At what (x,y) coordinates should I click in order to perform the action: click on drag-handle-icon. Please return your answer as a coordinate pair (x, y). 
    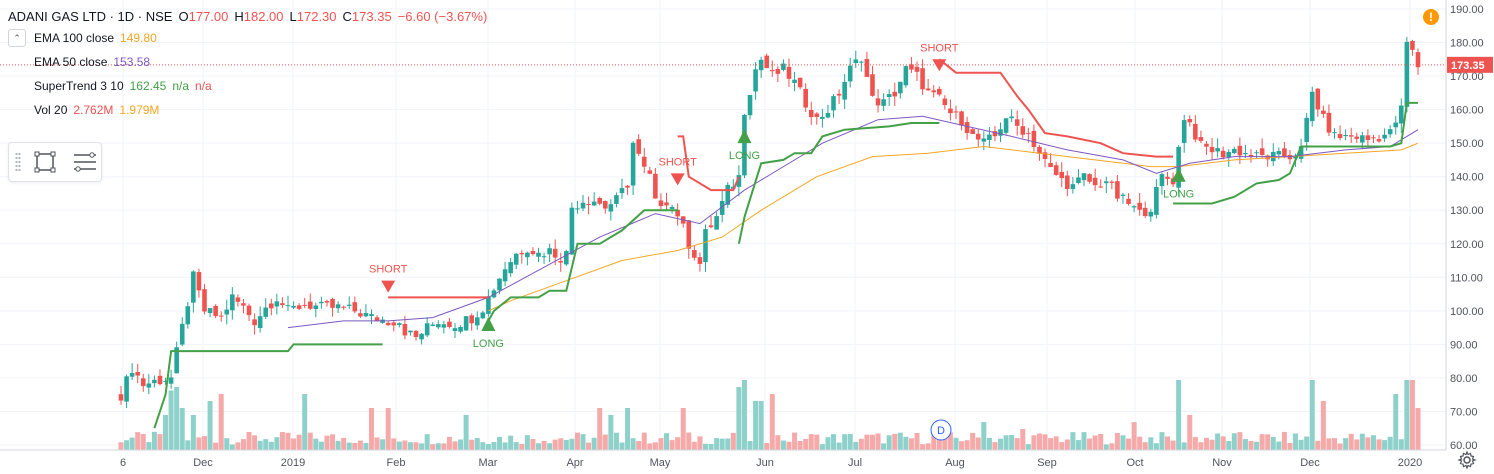
    Looking at the image, I should click on (18, 162).